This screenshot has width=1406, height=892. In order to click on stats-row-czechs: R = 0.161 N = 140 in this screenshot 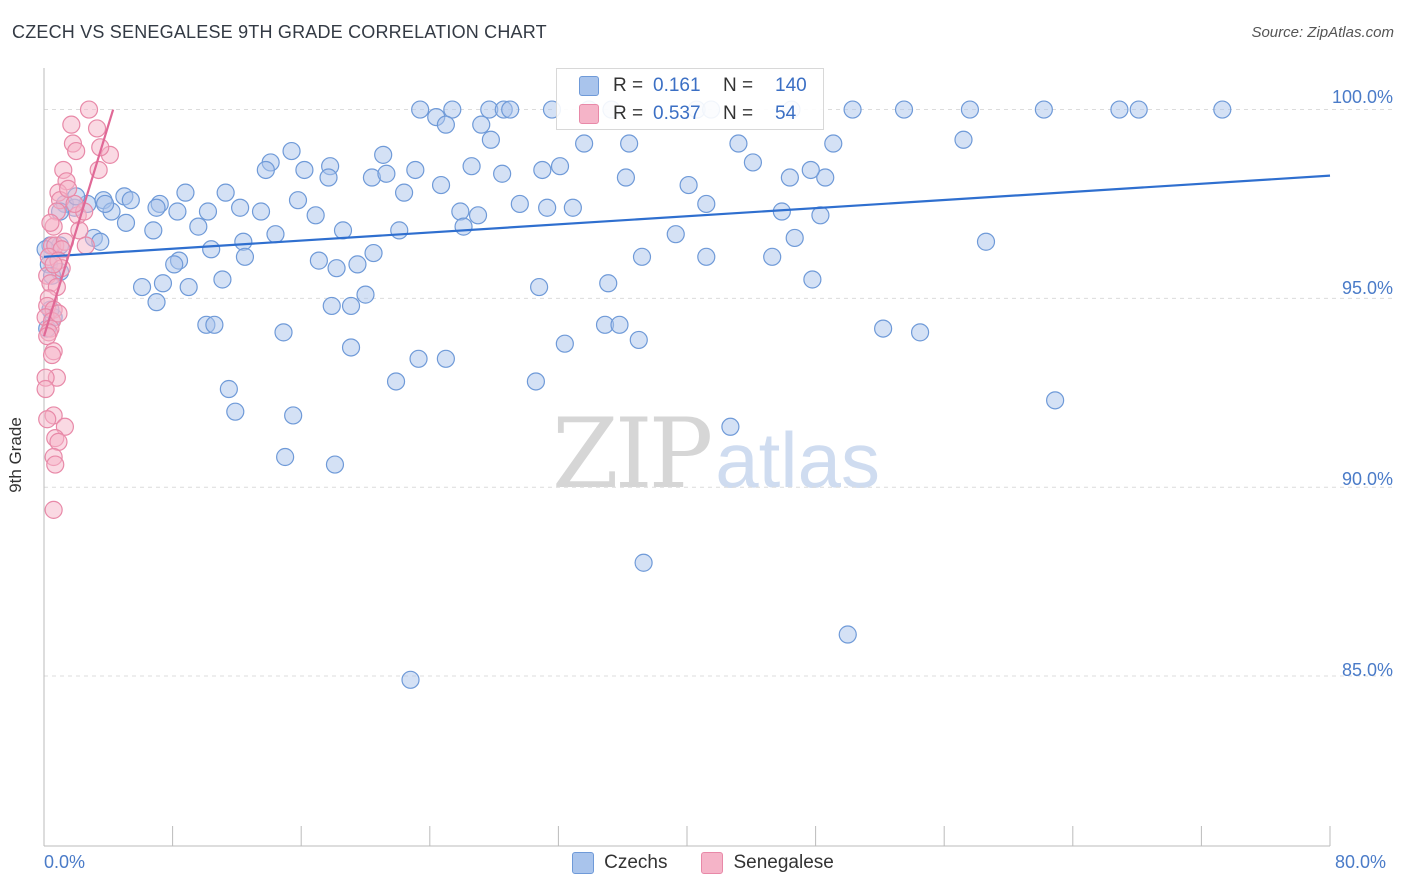, I will do `click(707, 86)`.